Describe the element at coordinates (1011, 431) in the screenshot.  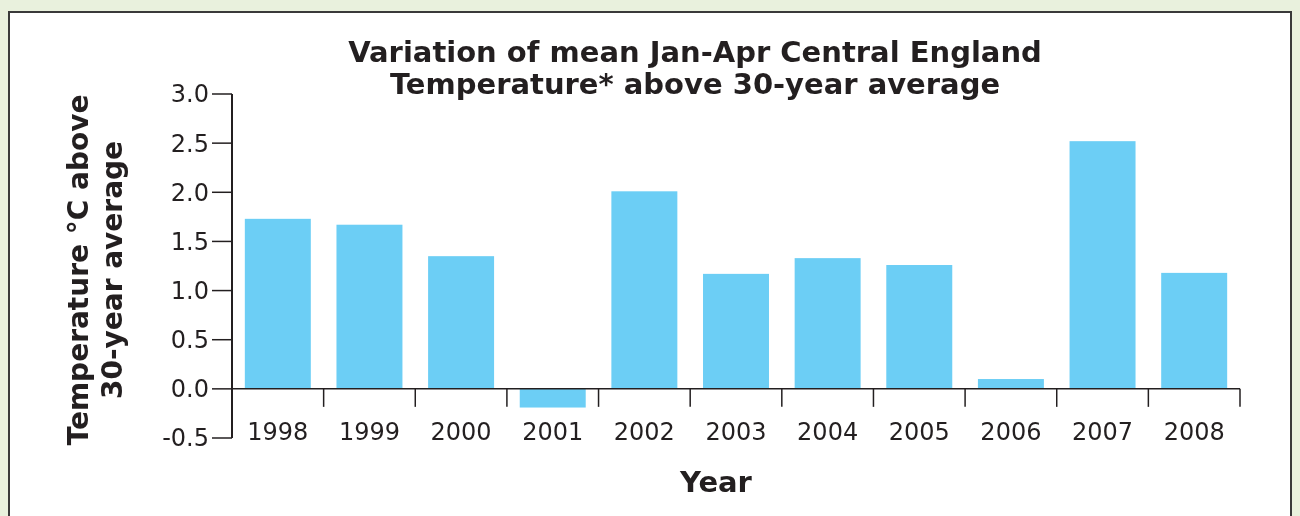
I see `x-tick-label: 2006` at that location.